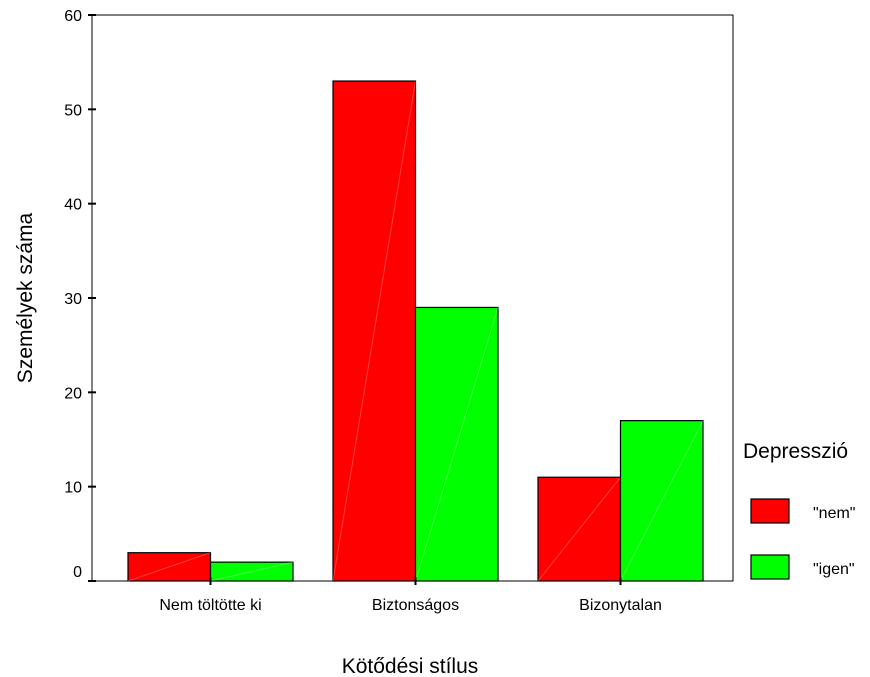 This screenshot has height=677, width=870. What do you see at coordinates (834, 513) in the screenshot?
I see `legend-label: "nem"` at bounding box center [834, 513].